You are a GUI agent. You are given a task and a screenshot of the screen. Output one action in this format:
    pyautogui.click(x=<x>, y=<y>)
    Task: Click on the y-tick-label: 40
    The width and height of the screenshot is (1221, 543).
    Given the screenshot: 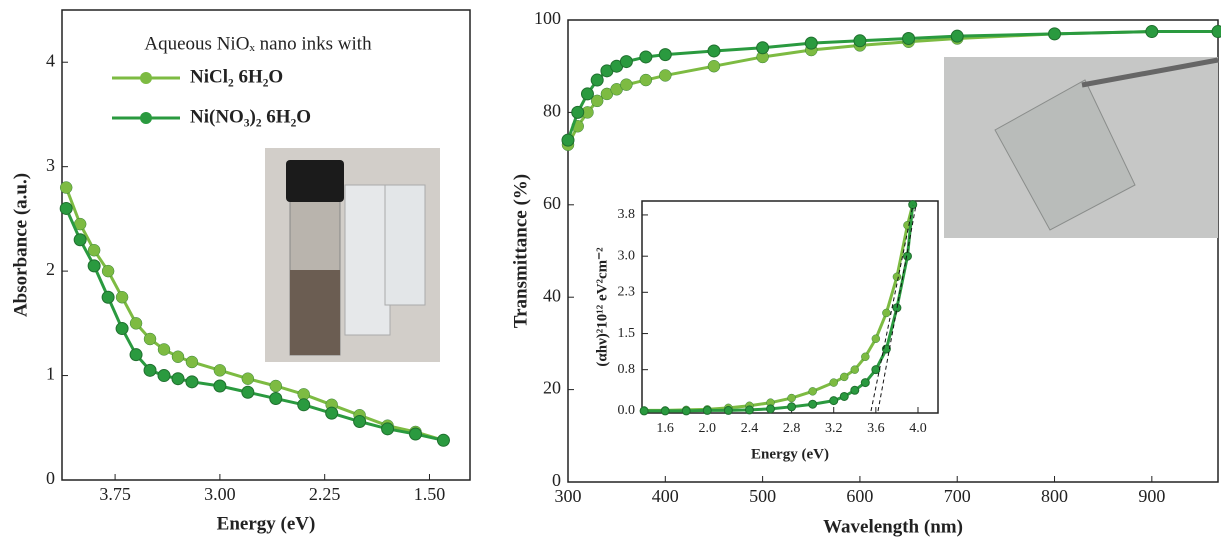 What is the action you would take?
    pyautogui.click(x=552, y=295)
    